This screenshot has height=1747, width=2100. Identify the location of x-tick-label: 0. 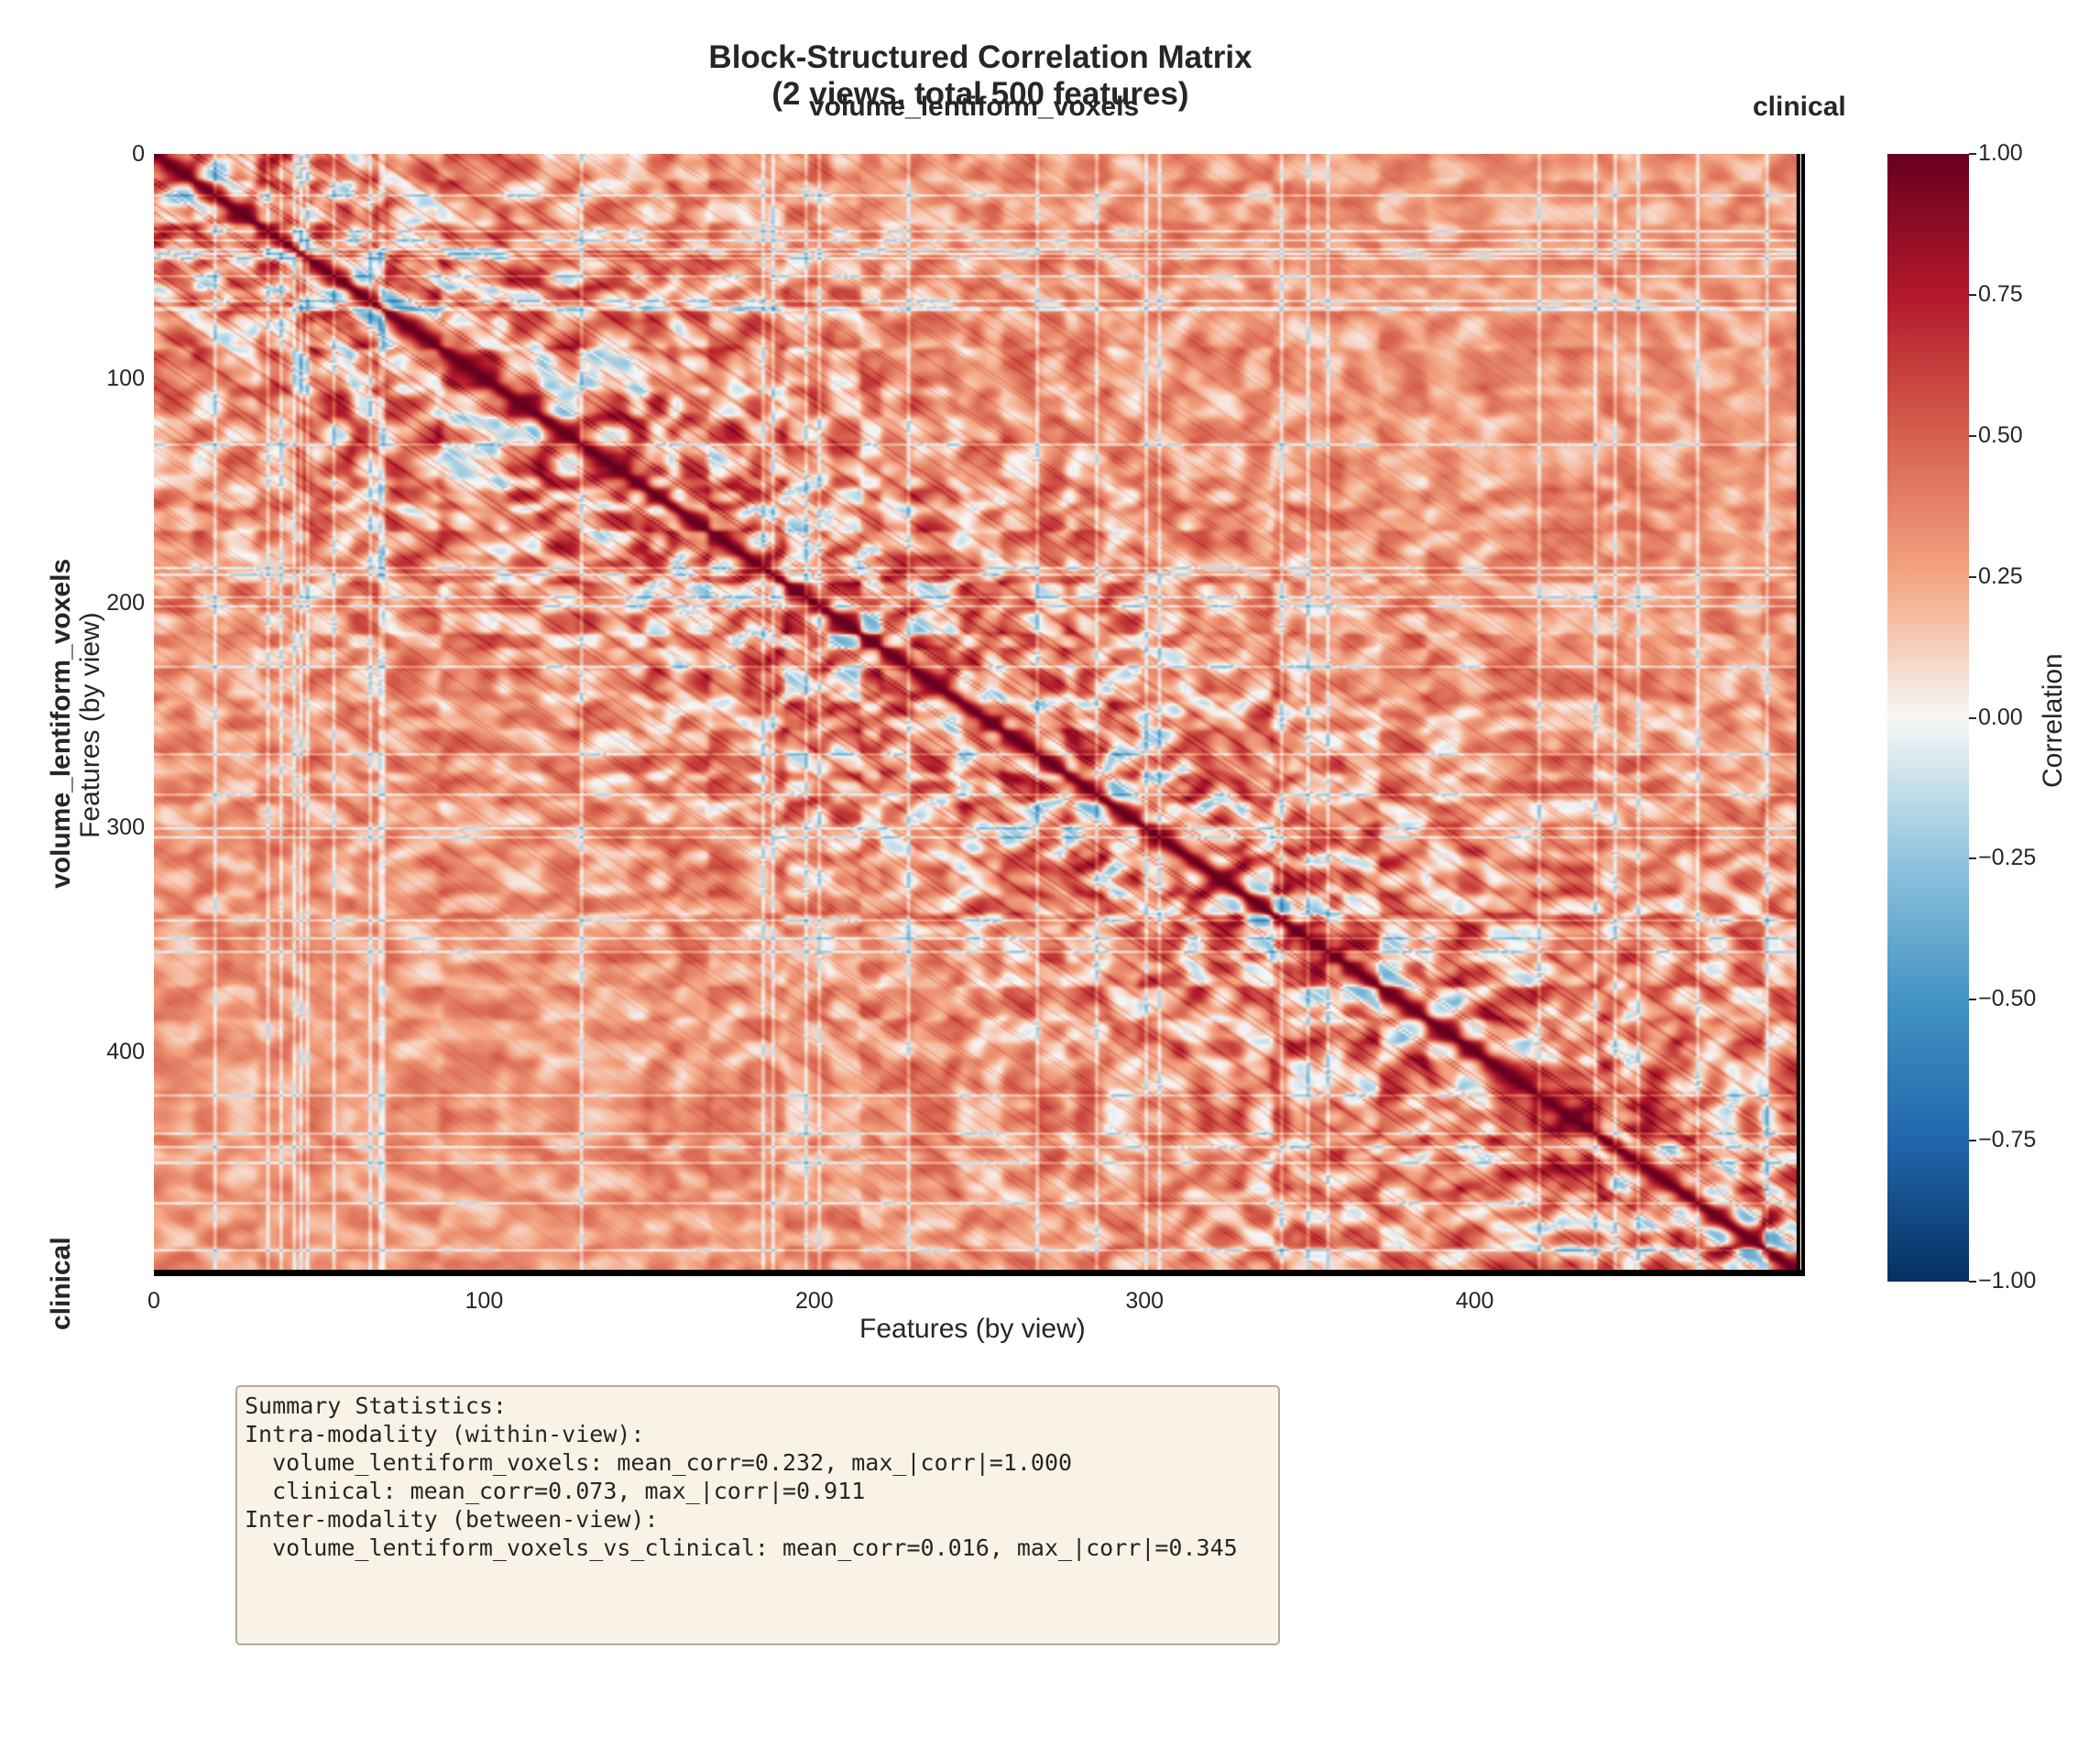
(154, 1301).